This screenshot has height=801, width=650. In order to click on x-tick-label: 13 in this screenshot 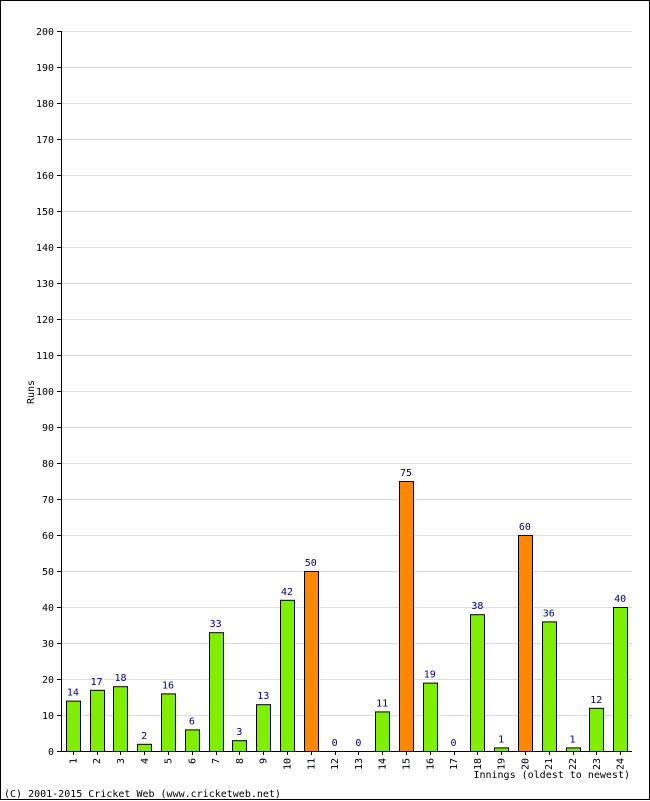, I will do `click(359, 764)`.